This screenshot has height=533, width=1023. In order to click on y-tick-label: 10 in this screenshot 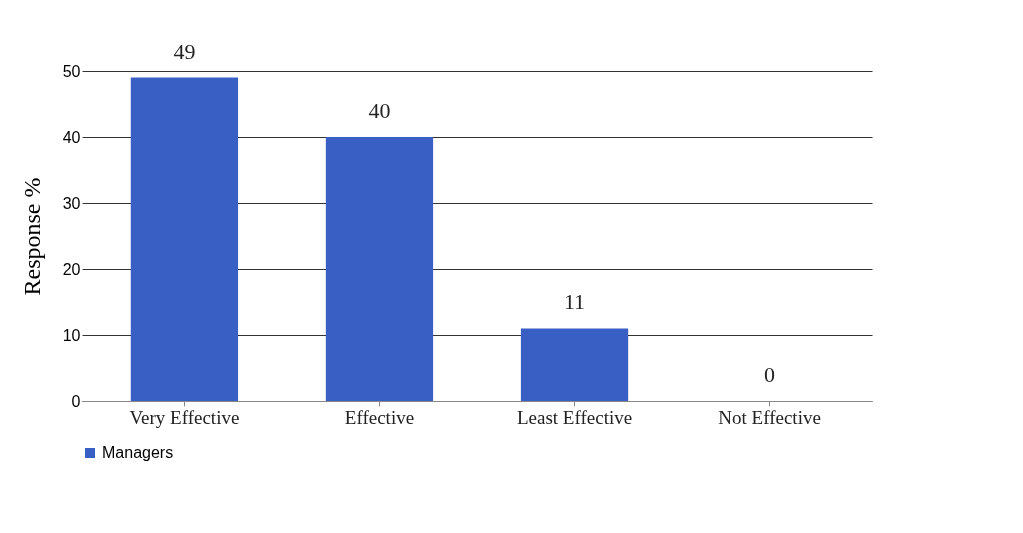, I will do `click(71, 335)`.